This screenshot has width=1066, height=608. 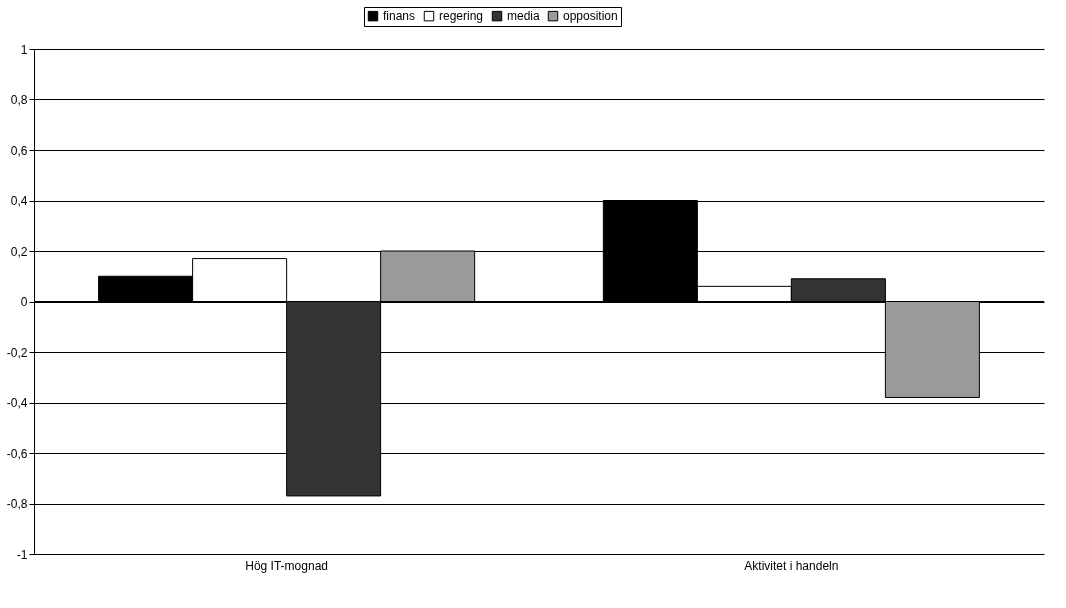 What do you see at coordinates (461, 16) in the screenshot?
I see `legend-label: regering` at bounding box center [461, 16].